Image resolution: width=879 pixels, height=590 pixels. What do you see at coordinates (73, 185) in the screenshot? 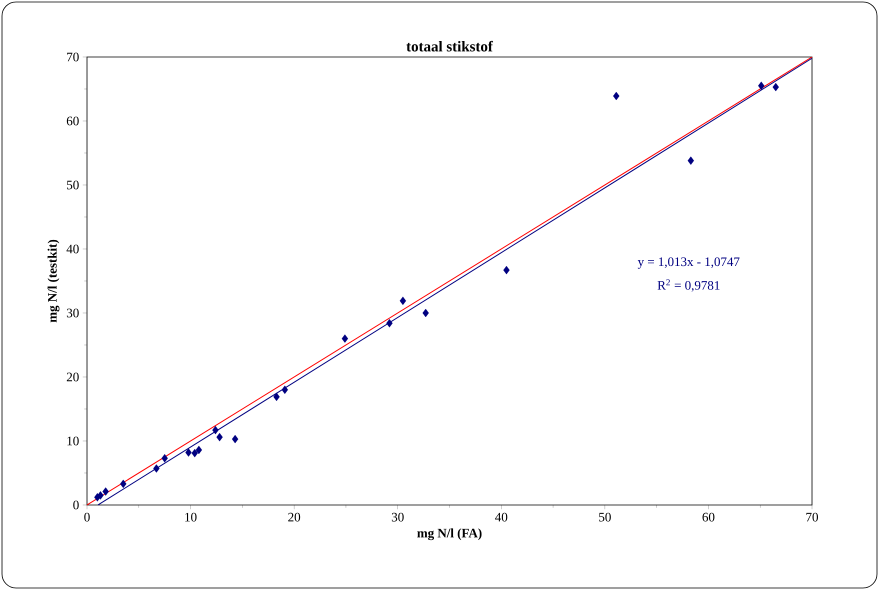
I see `y-tick-label: 50` at bounding box center [73, 185].